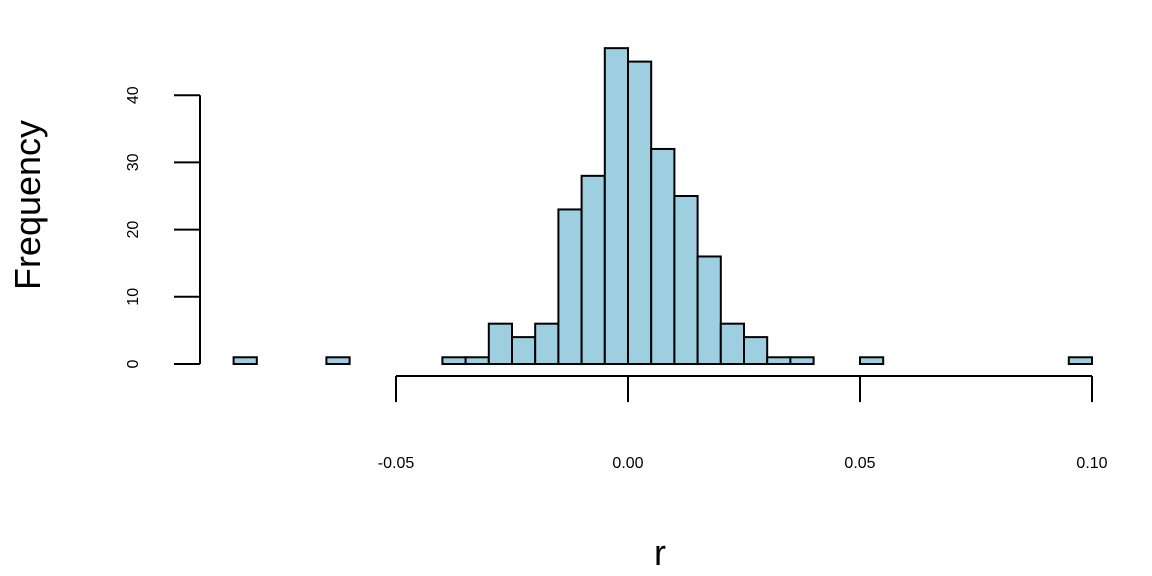 This screenshot has height=576, width=1152. What do you see at coordinates (133, 297) in the screenshot?
I see `y-tick-label-1: 10` at bounding box center [133, 297].